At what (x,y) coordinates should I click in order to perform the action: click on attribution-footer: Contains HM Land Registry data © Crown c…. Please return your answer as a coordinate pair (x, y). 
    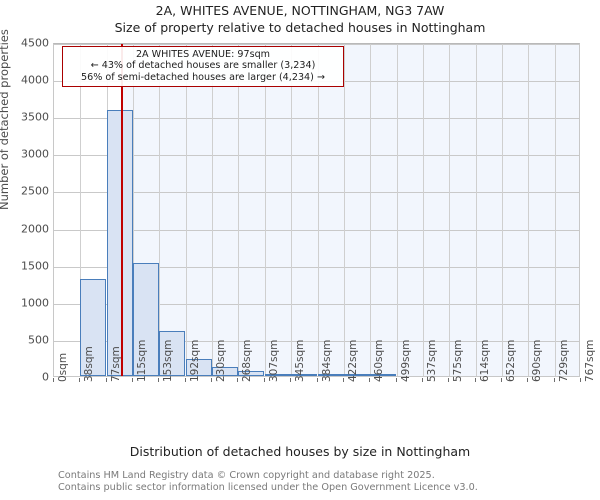
    Looking at the image, I should click on (328, 481).